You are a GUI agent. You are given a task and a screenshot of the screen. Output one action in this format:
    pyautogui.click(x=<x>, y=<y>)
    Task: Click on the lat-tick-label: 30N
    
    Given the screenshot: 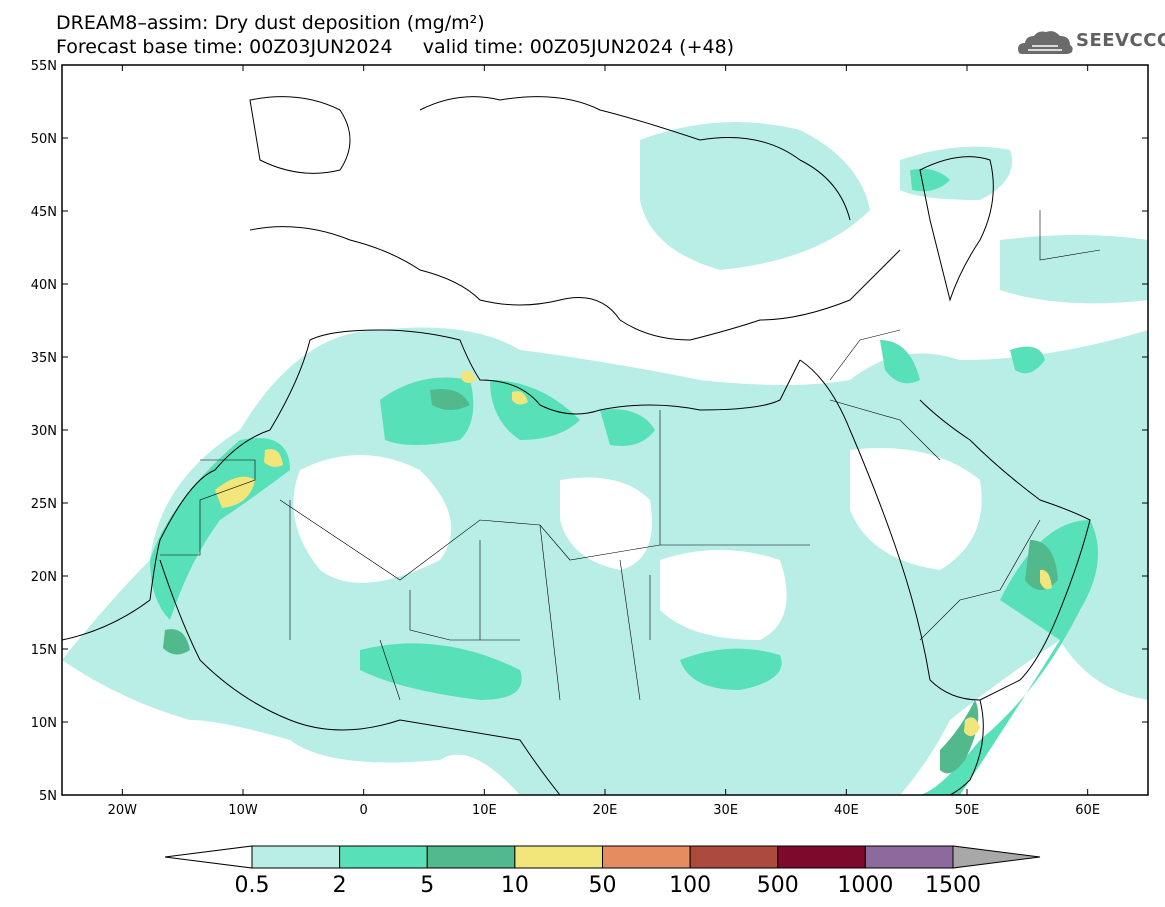 What is the action you would take?
    pyautogui.click(x=44, y=431)
    